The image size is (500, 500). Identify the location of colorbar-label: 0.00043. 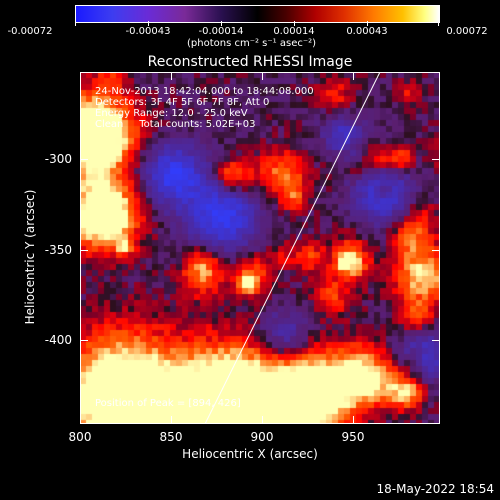
(367, 31).